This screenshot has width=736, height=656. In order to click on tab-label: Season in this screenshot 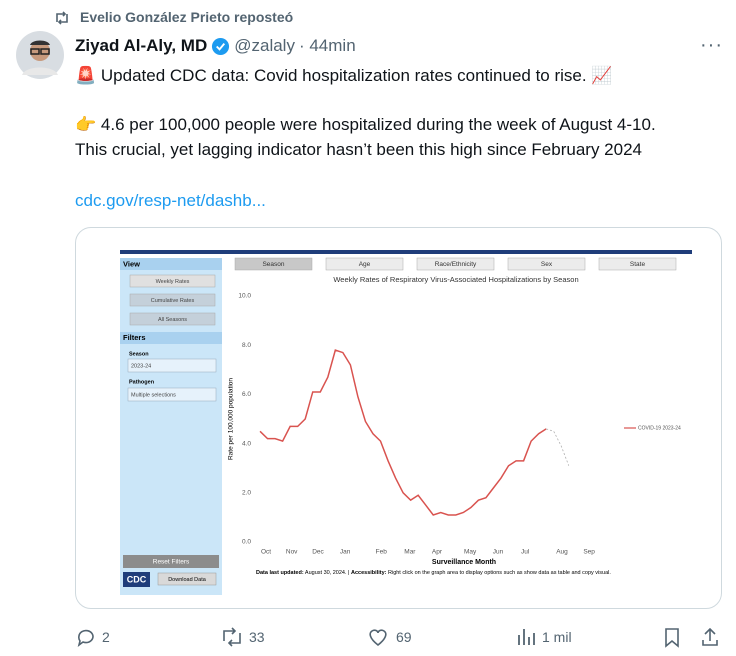, I will do `click(273, 264)`.